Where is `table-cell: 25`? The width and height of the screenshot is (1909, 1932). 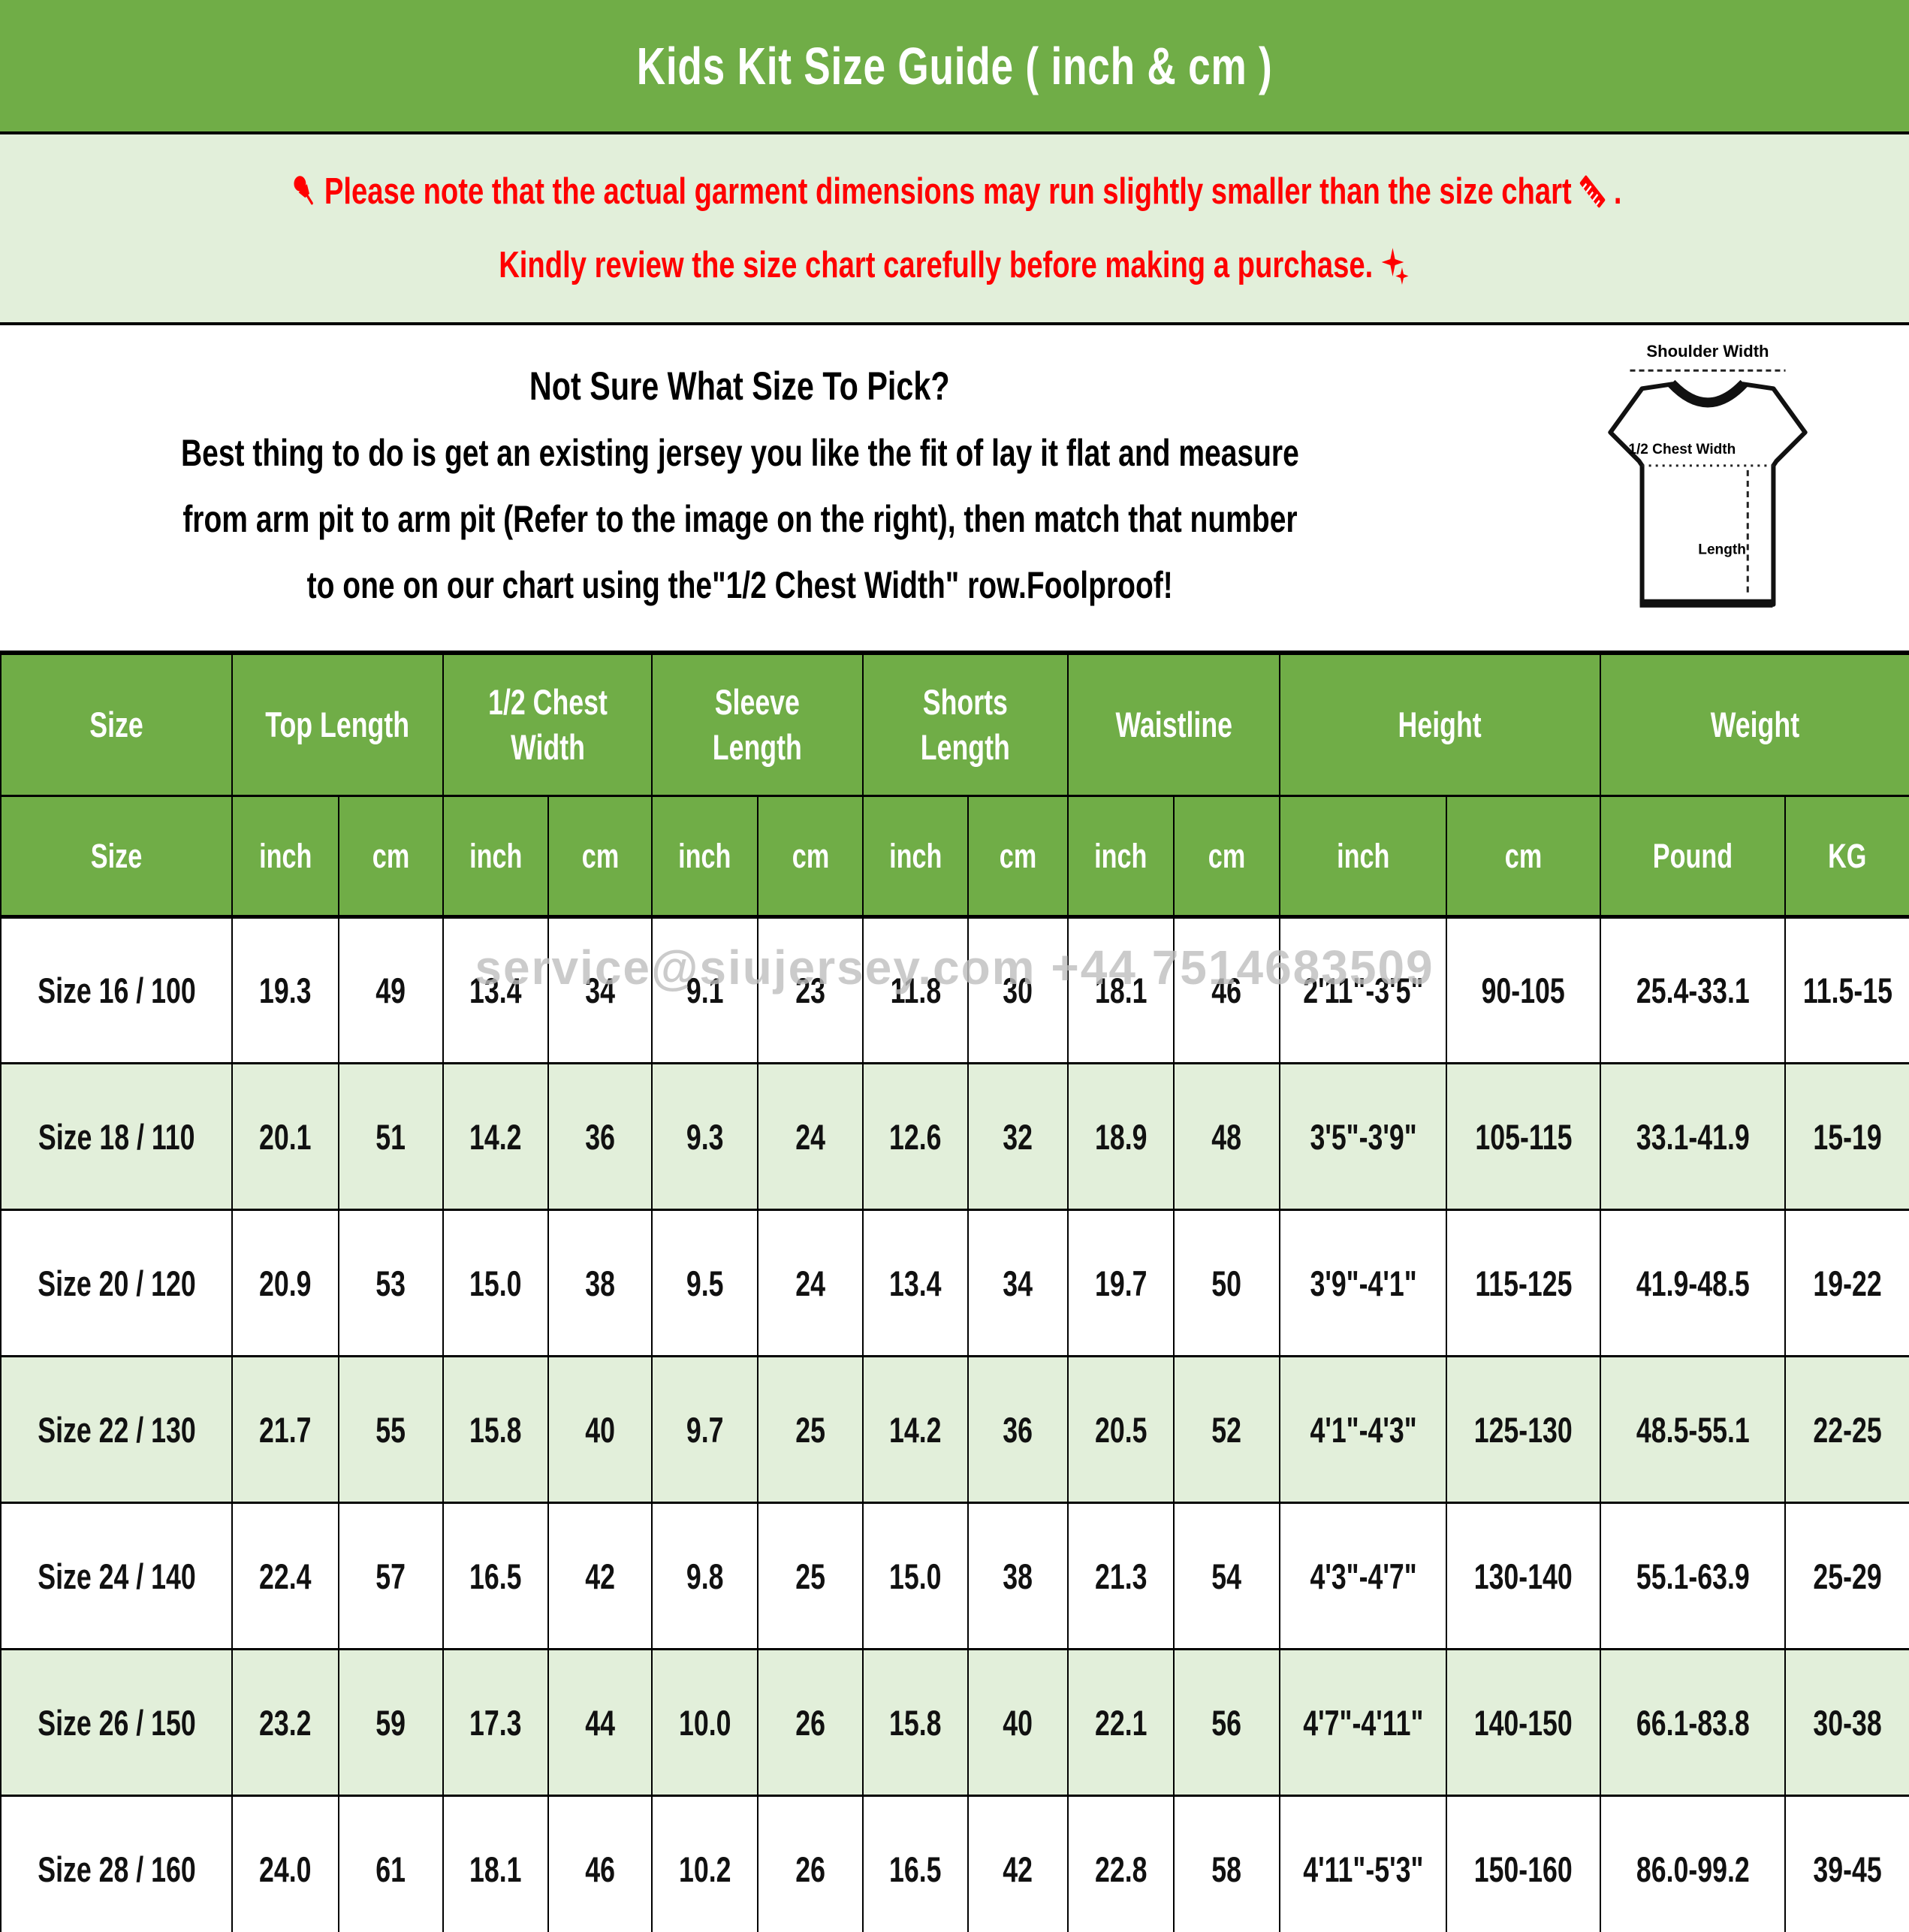
table-cell: 25 is located at coordinates (810, 1576).